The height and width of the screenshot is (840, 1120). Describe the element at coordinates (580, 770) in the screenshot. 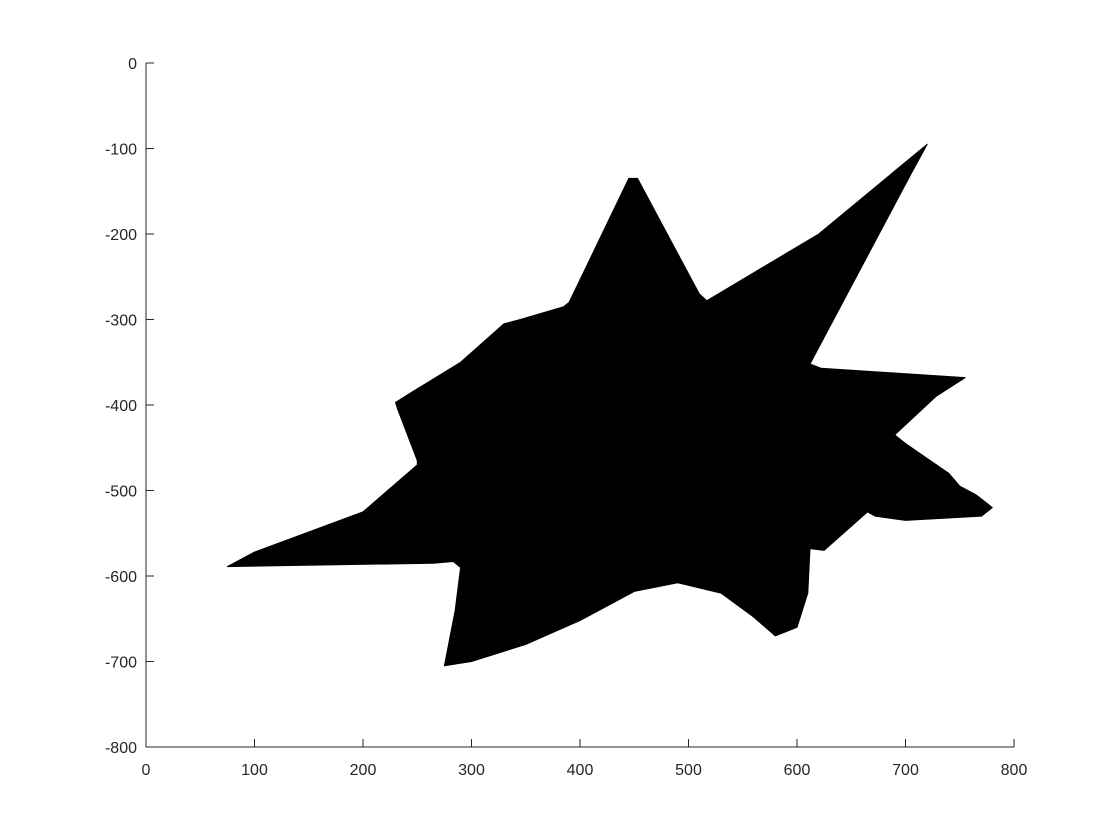

I see `x-tick-label: 400` at that location.